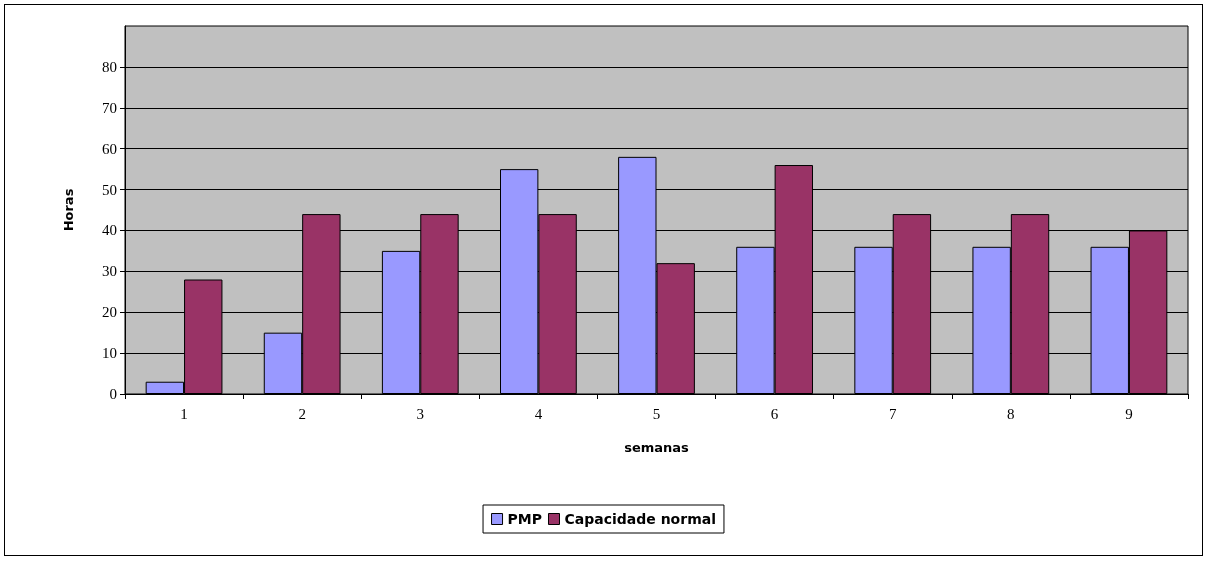 The image size is (1211, 561). Describe the element at coordinates (657, 447) in the screenshot. I see `x-axis-title: semanas` at that location.